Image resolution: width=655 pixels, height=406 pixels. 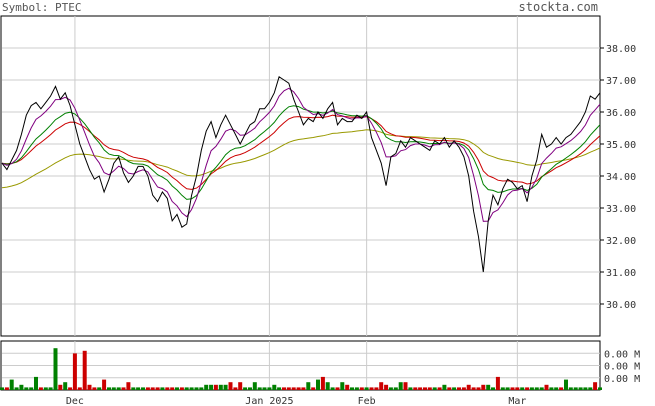 What do you see at coordinates (621, 113) in the screenshot?
I see `y-tick-label: 36.00` at bounding box center [621, 113].